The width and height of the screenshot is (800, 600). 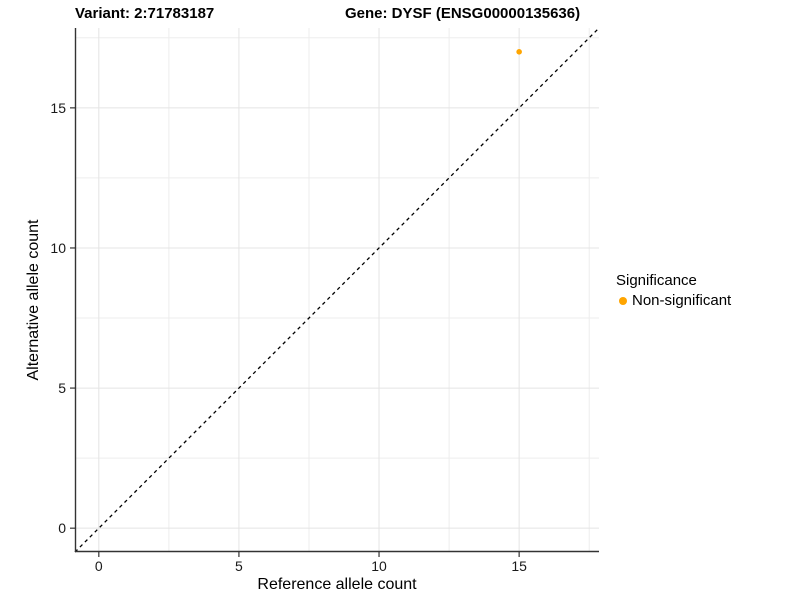 I want to click on x-tick-label: 10, so click(x=379, y=566).